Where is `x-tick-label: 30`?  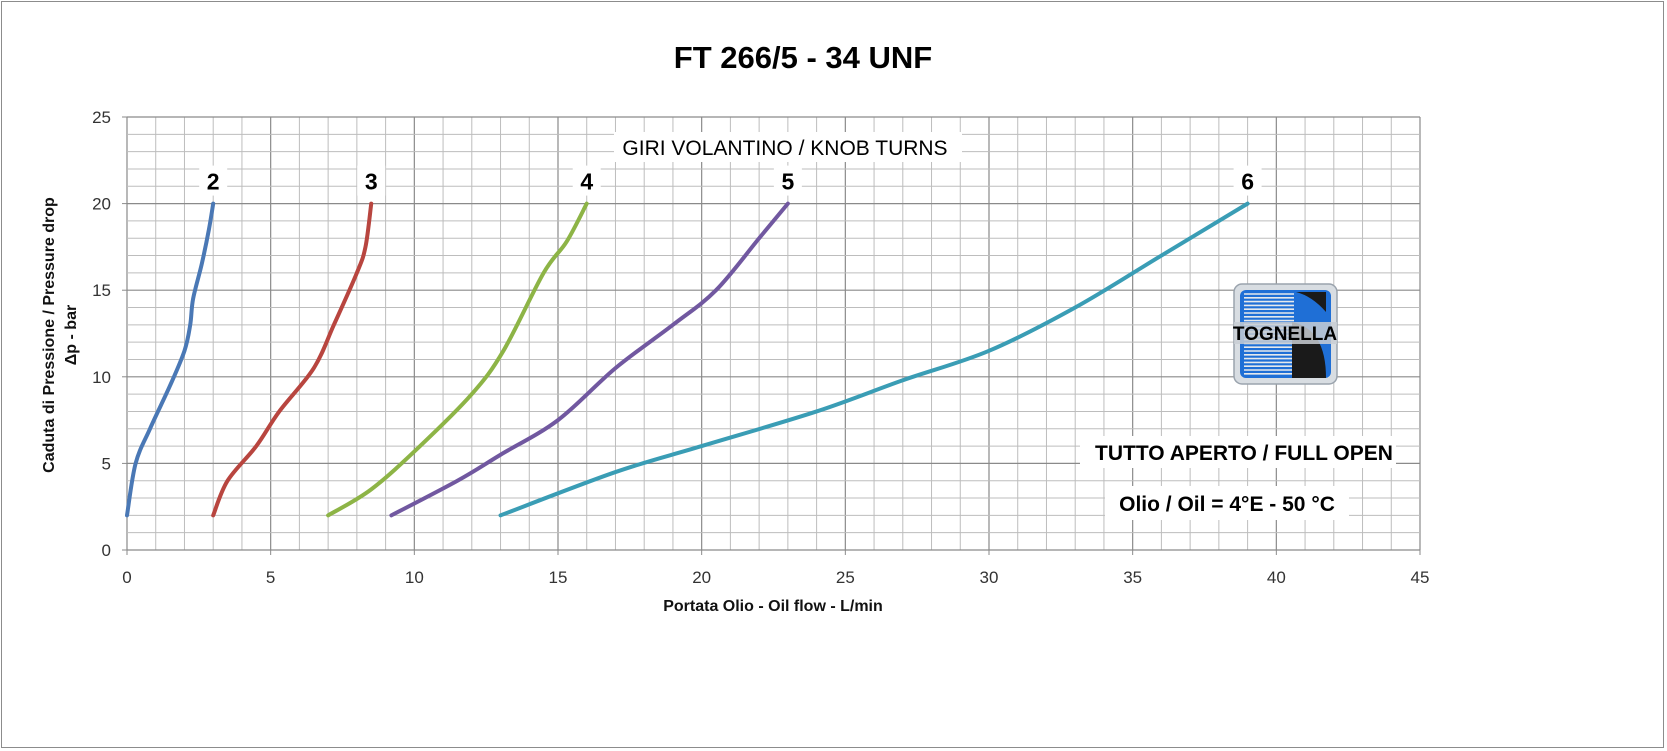
x-tick-label: 30 is located at coordinates (989, 577).